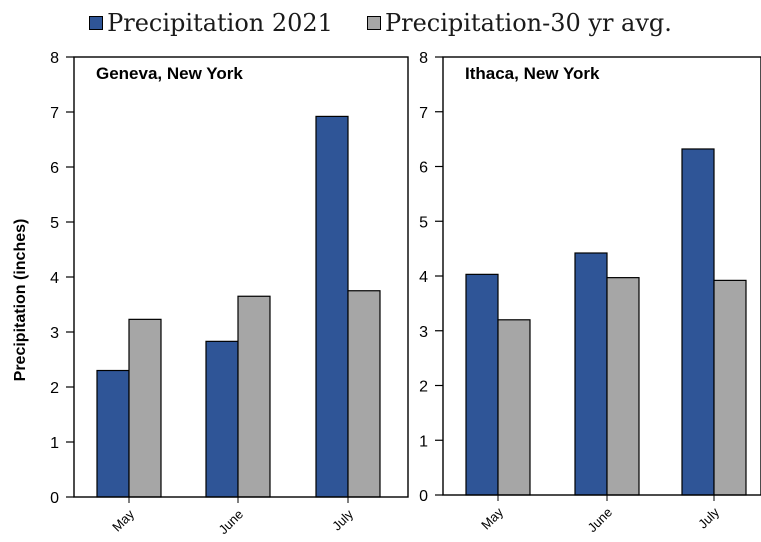  What do you see at coordinates (54, 168) in the screenshot?
I see `y-tick-label-geneva-new-york-6: 6` at bounding box center [54, 168].